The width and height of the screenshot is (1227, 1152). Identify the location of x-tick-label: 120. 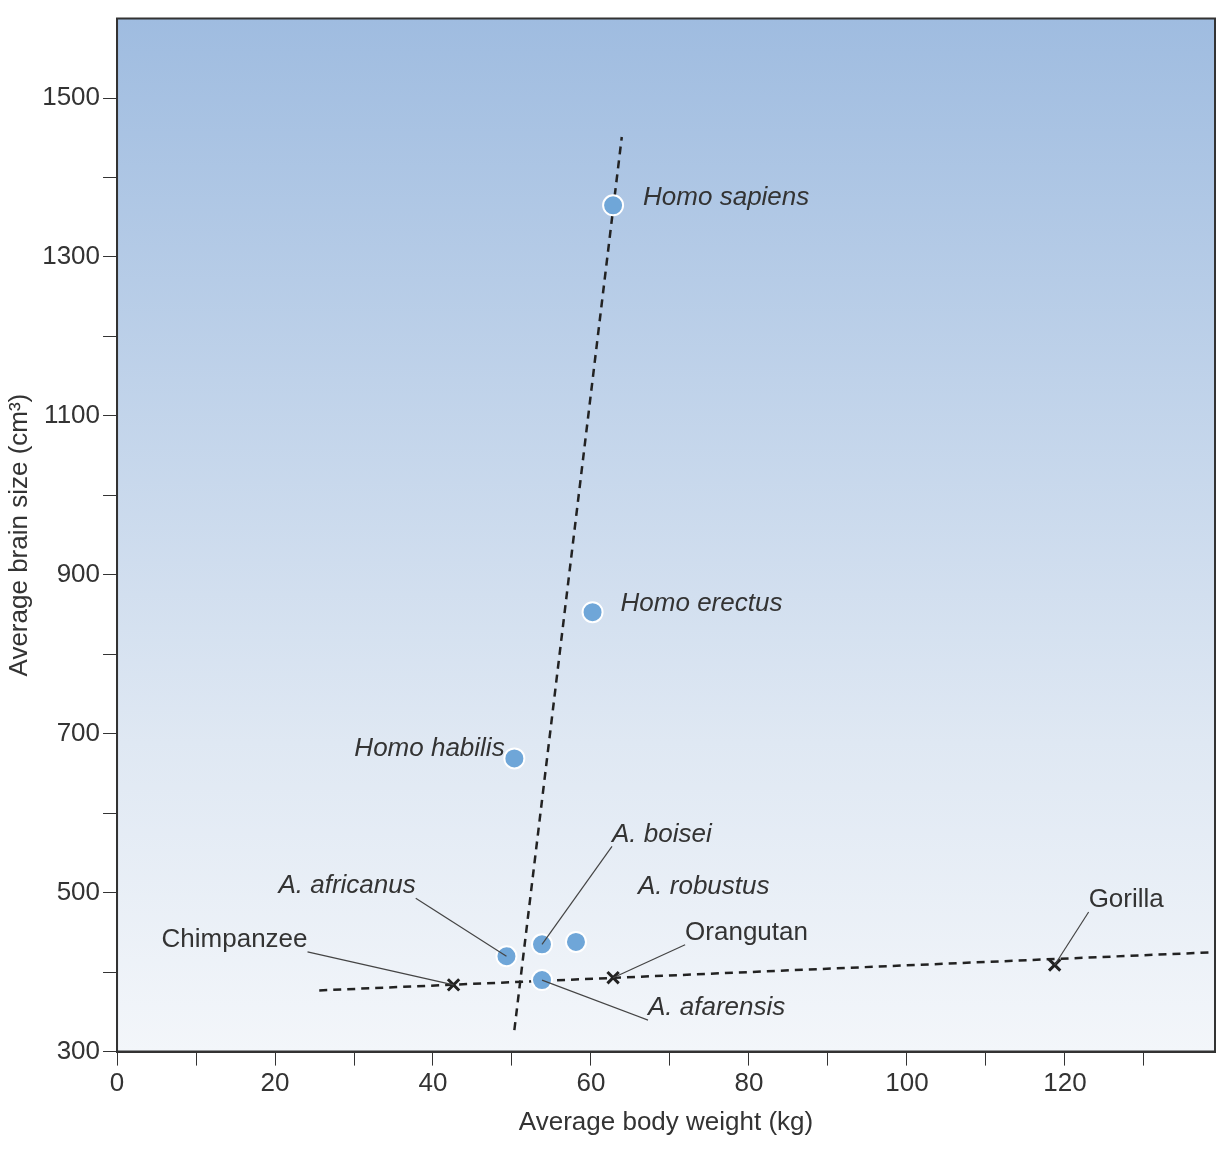
(1065, 1082).